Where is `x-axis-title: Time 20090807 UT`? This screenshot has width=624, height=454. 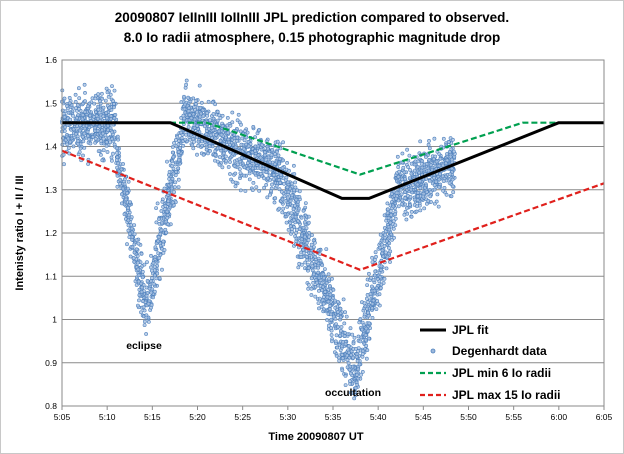
x-axis-title: Time 20090807 UT is located at coordinates (315, 437).